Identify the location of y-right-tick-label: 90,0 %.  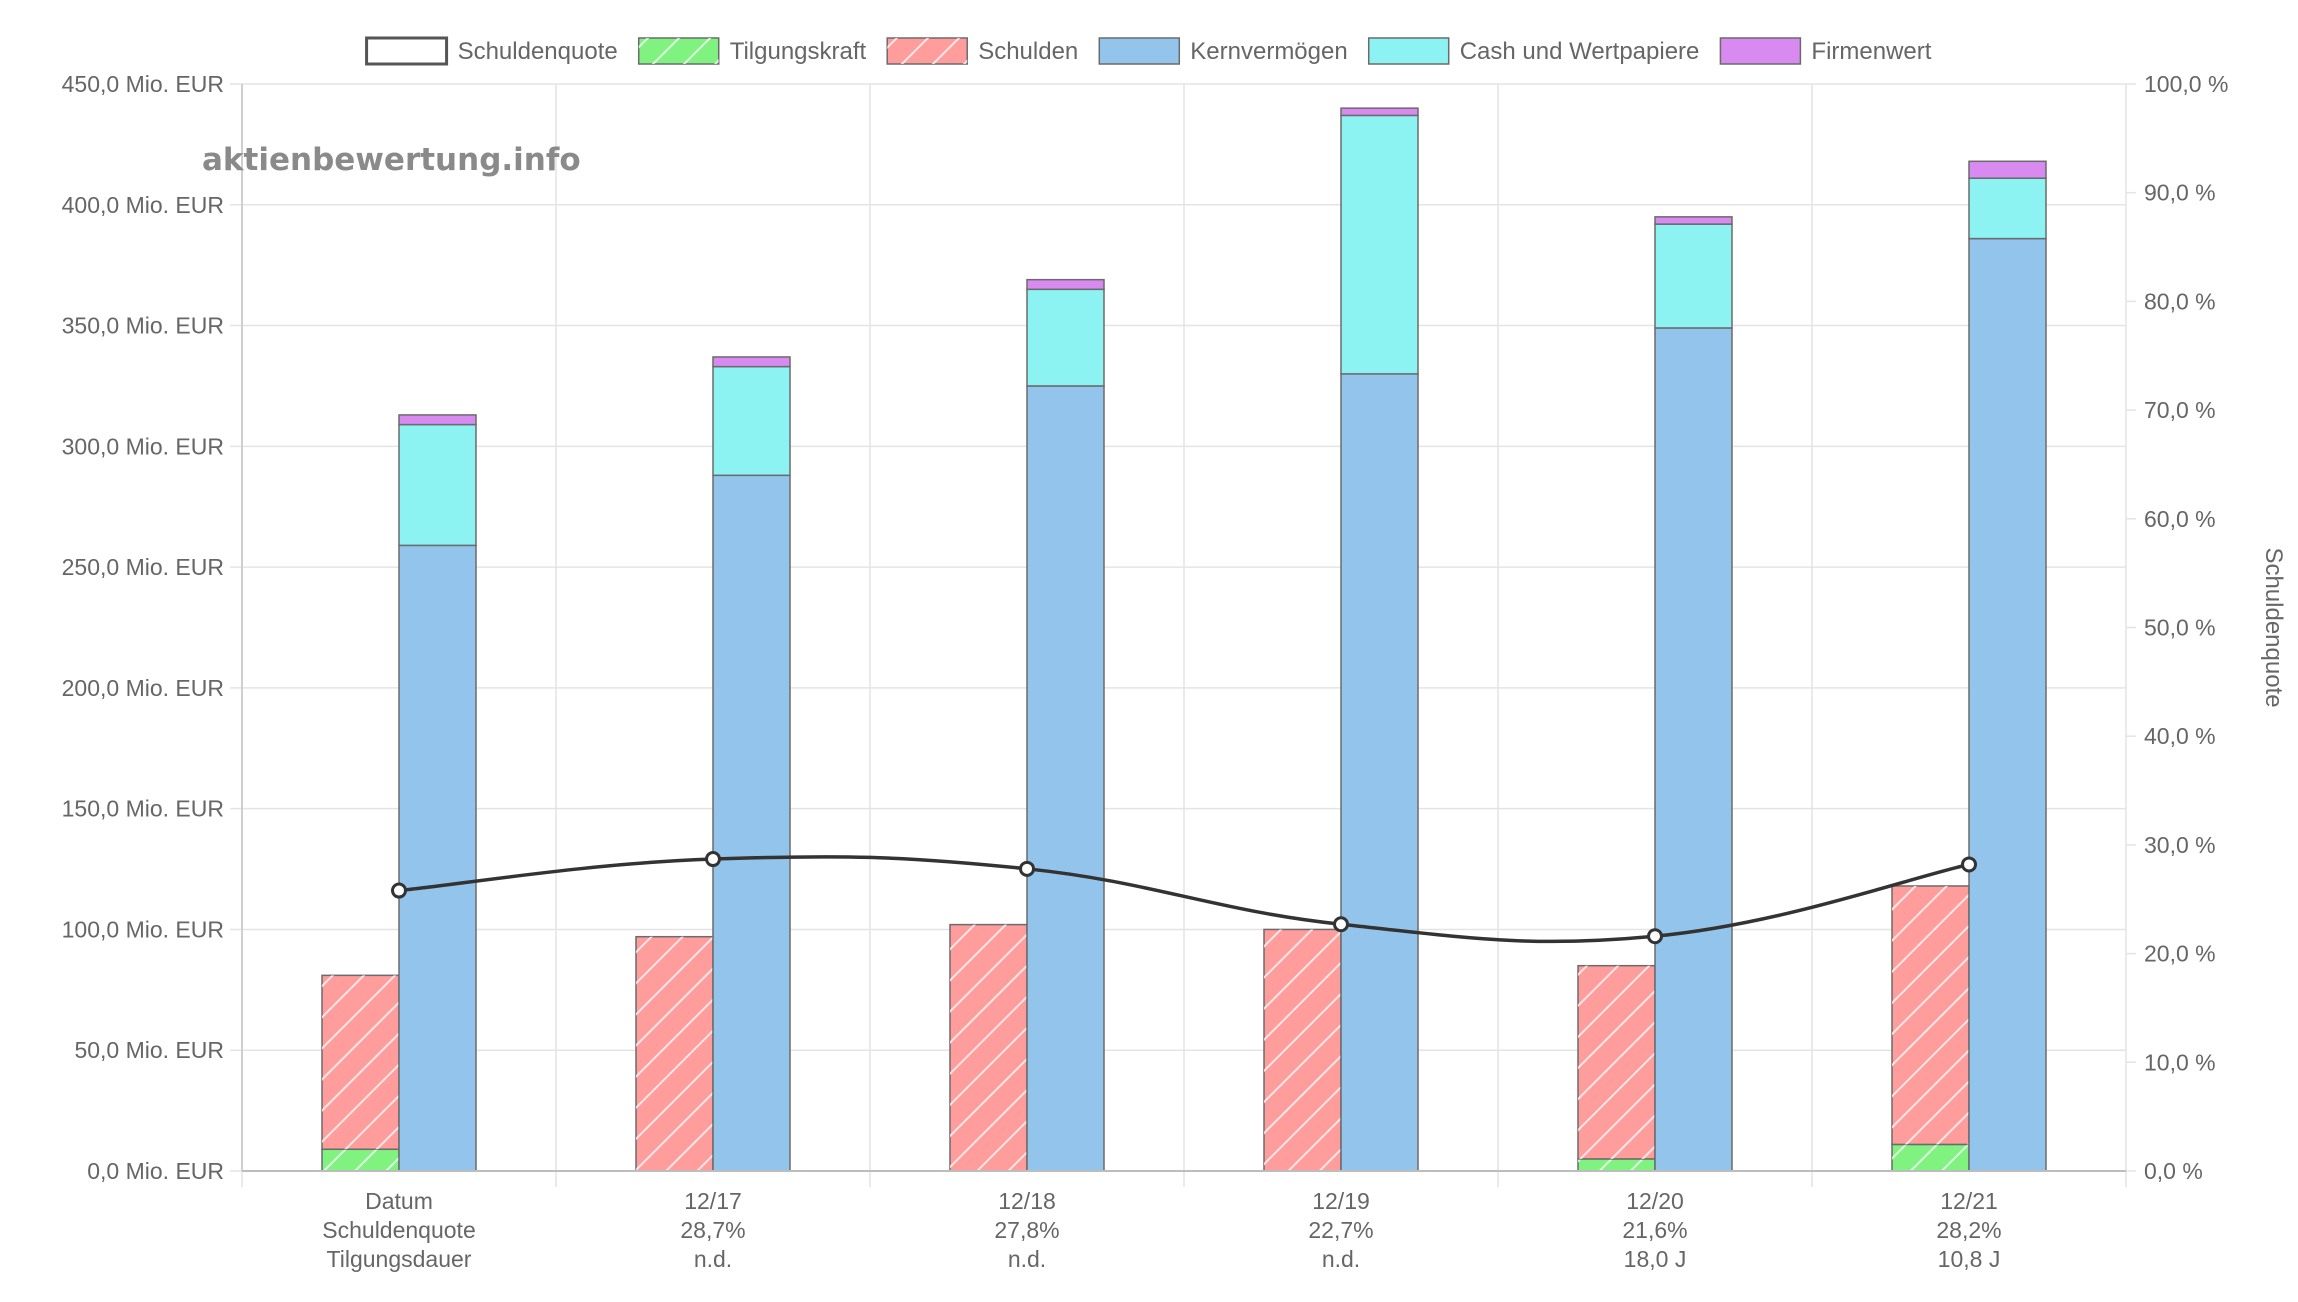
(2180, 193).